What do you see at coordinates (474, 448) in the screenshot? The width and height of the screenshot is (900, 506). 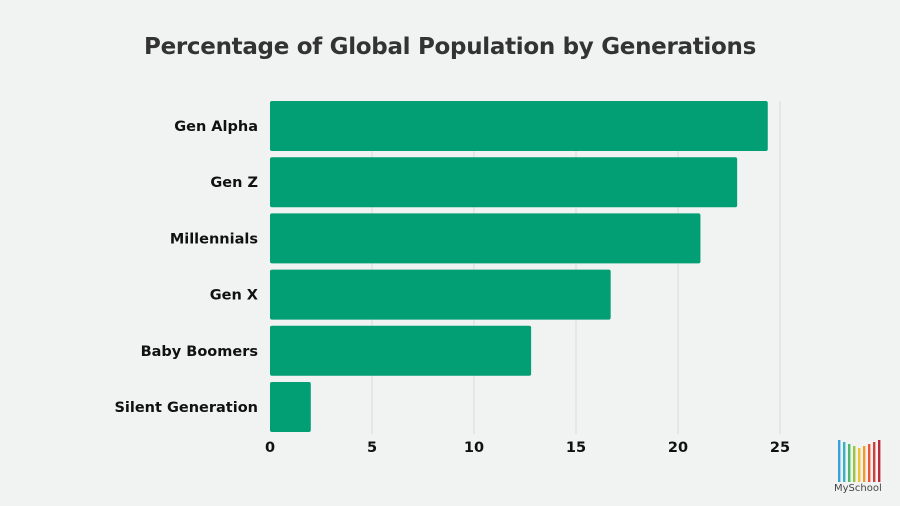 I see `x-tick-label: 10` at bounding box center [474, 448].